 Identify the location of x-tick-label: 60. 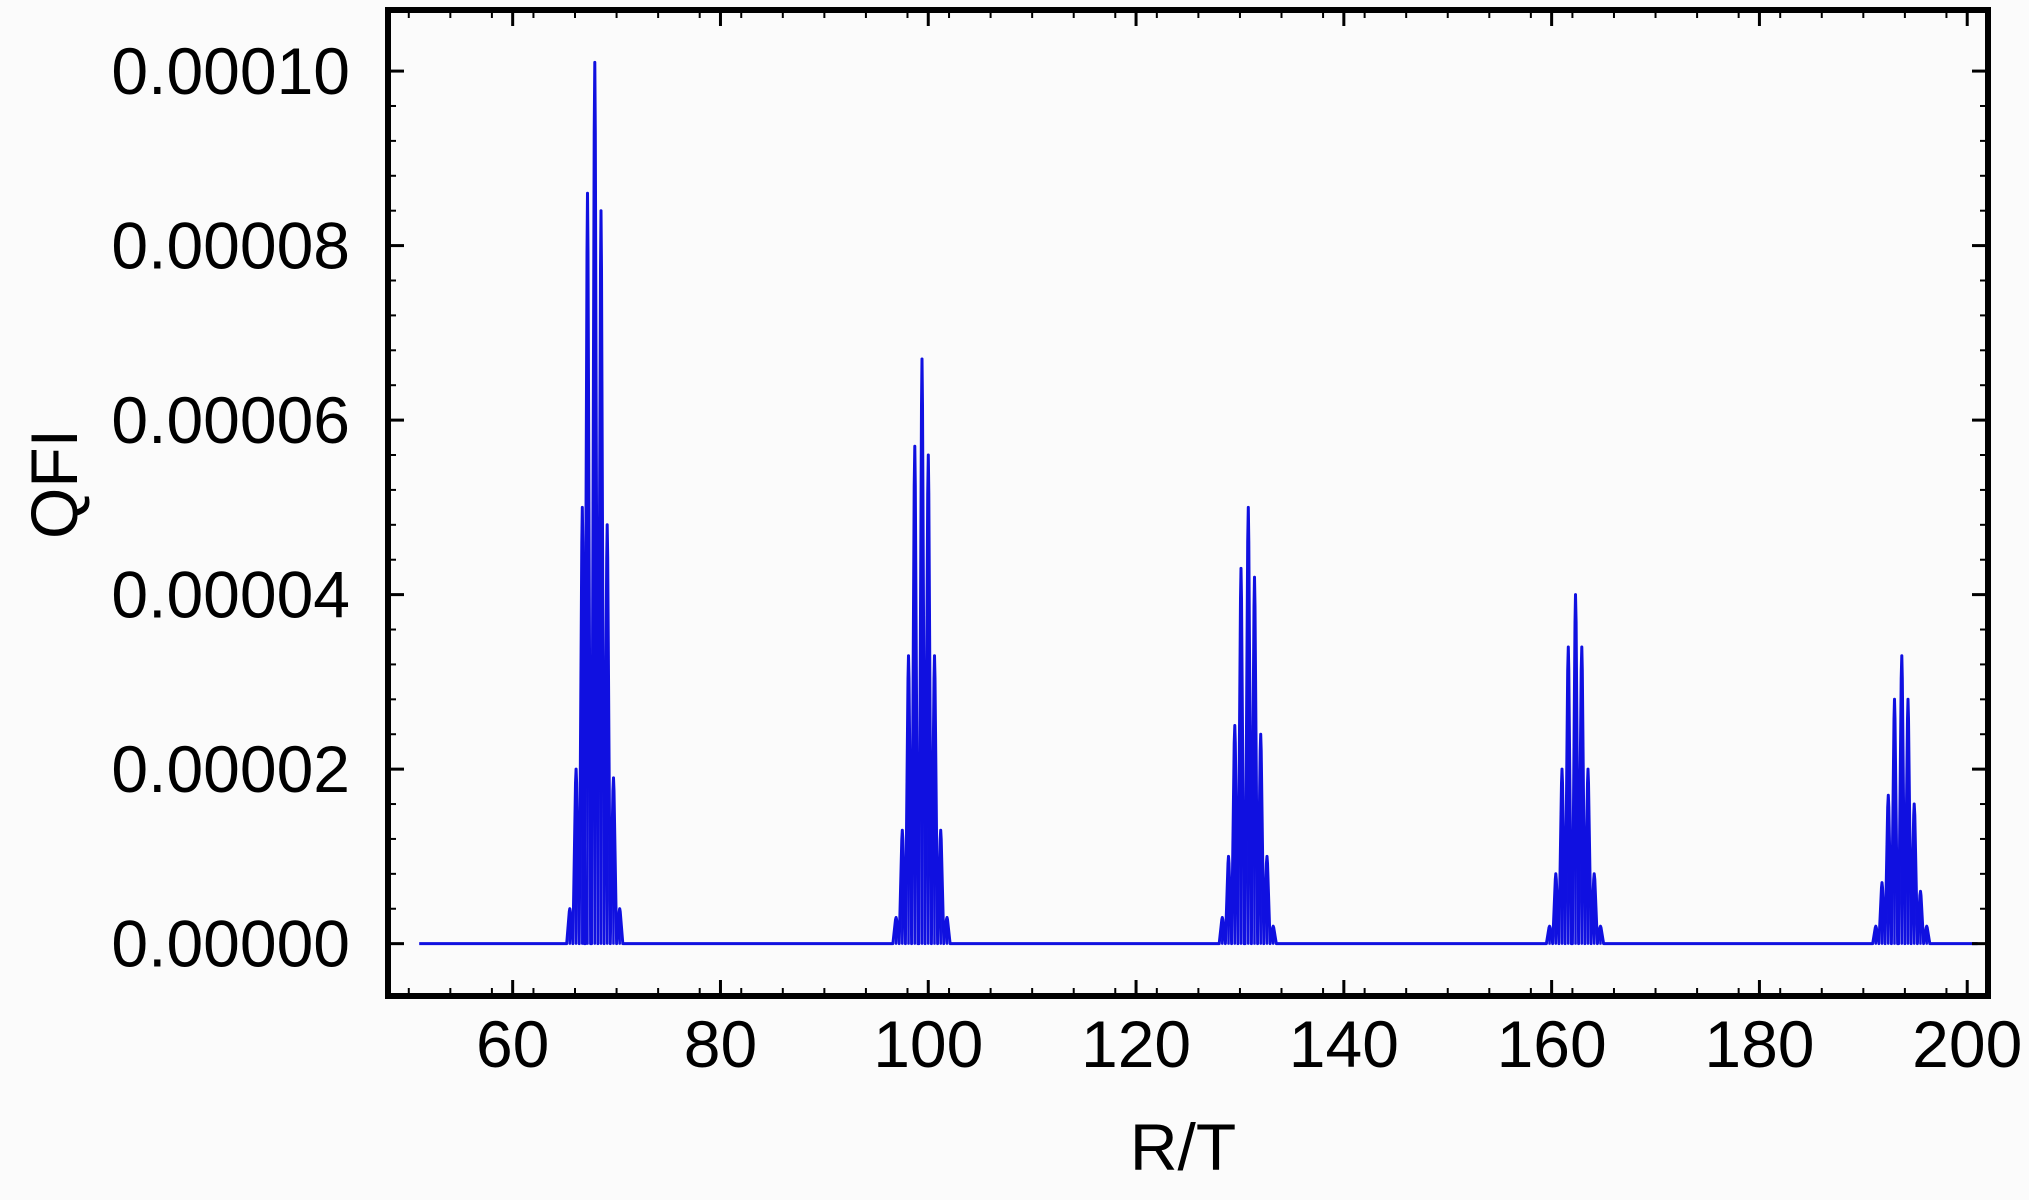
(512, 1044).